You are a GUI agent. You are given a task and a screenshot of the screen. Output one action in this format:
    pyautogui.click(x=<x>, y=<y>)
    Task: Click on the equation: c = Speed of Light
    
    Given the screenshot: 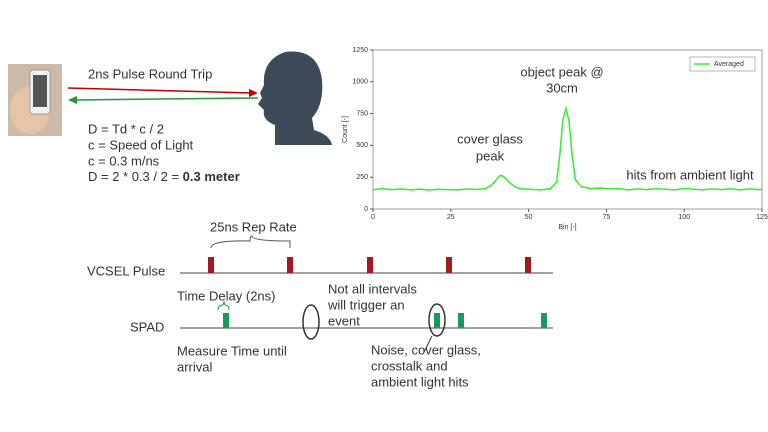 What is the action you would take?
    pyautogui.click(x=141, y=144)
    